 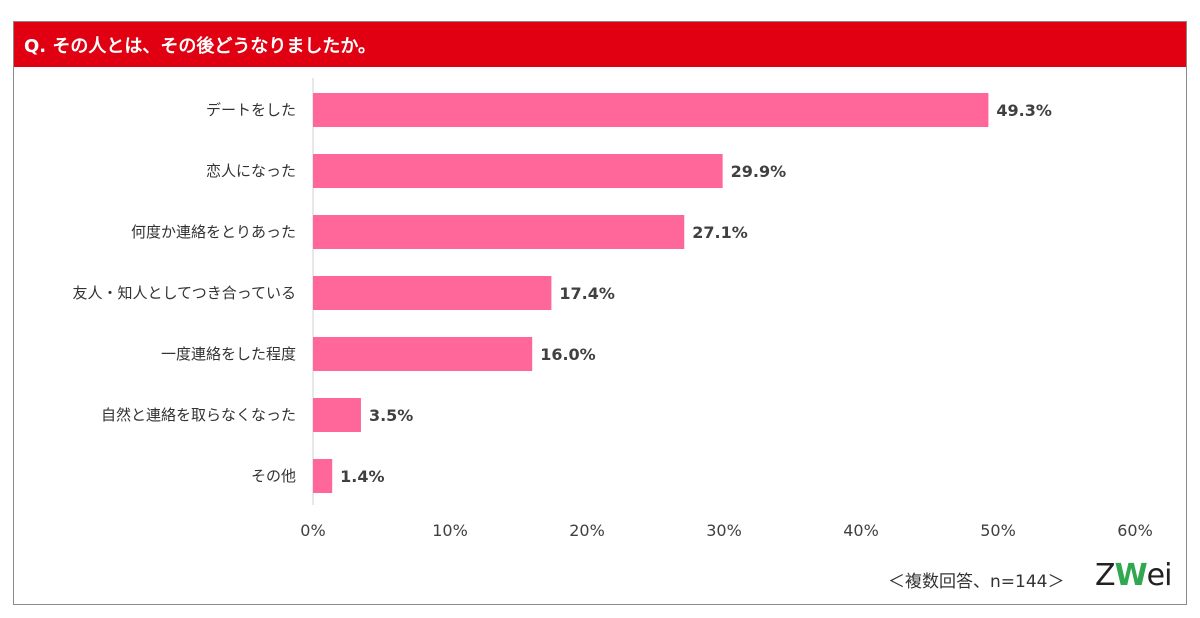 What do you see at coordinates (251, 110) in the screenshot?
I see `category-label: デートをした` at bounding box center [251, 110].